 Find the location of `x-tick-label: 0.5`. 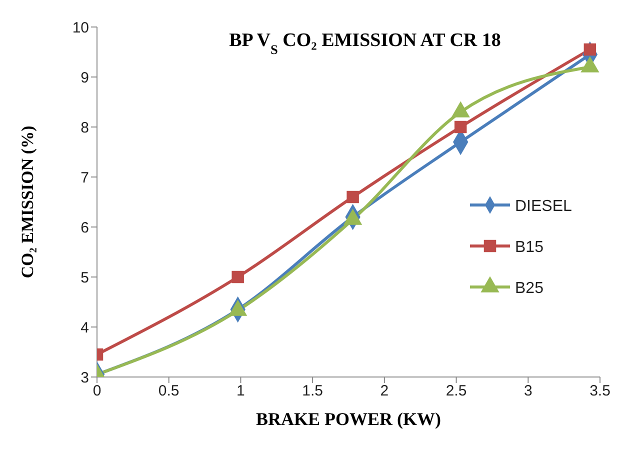

x-tick-label: 0.5 is located at coordinates (169, 391).